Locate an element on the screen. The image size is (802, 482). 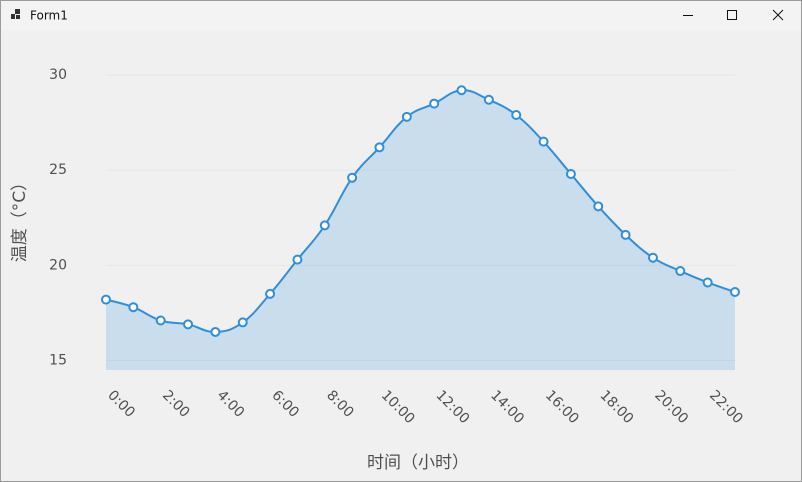
close-button is located at coordinates (778, 15).